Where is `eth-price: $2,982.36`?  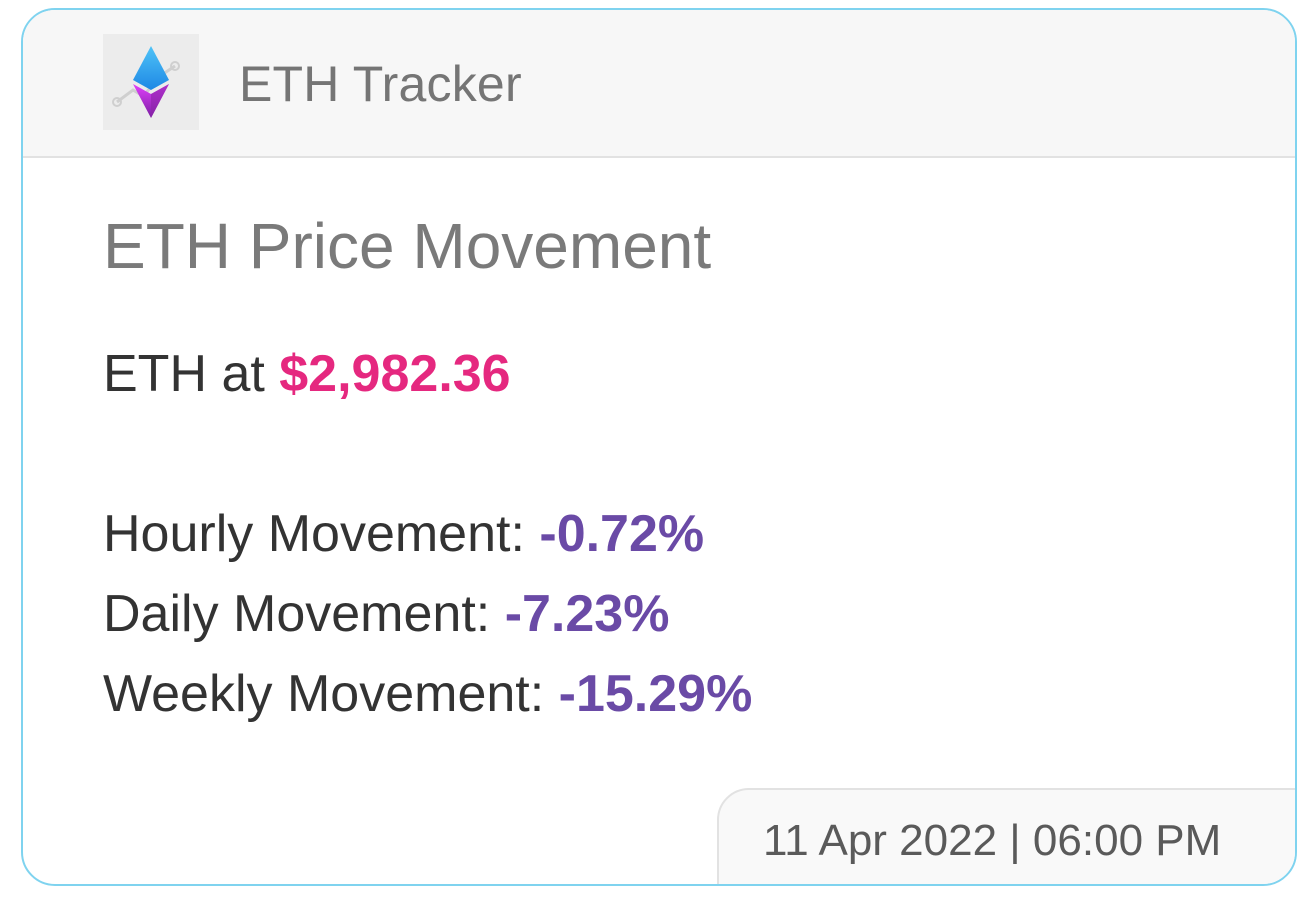 eth-price: $2,982.36 is located at coordinates (395, 374).